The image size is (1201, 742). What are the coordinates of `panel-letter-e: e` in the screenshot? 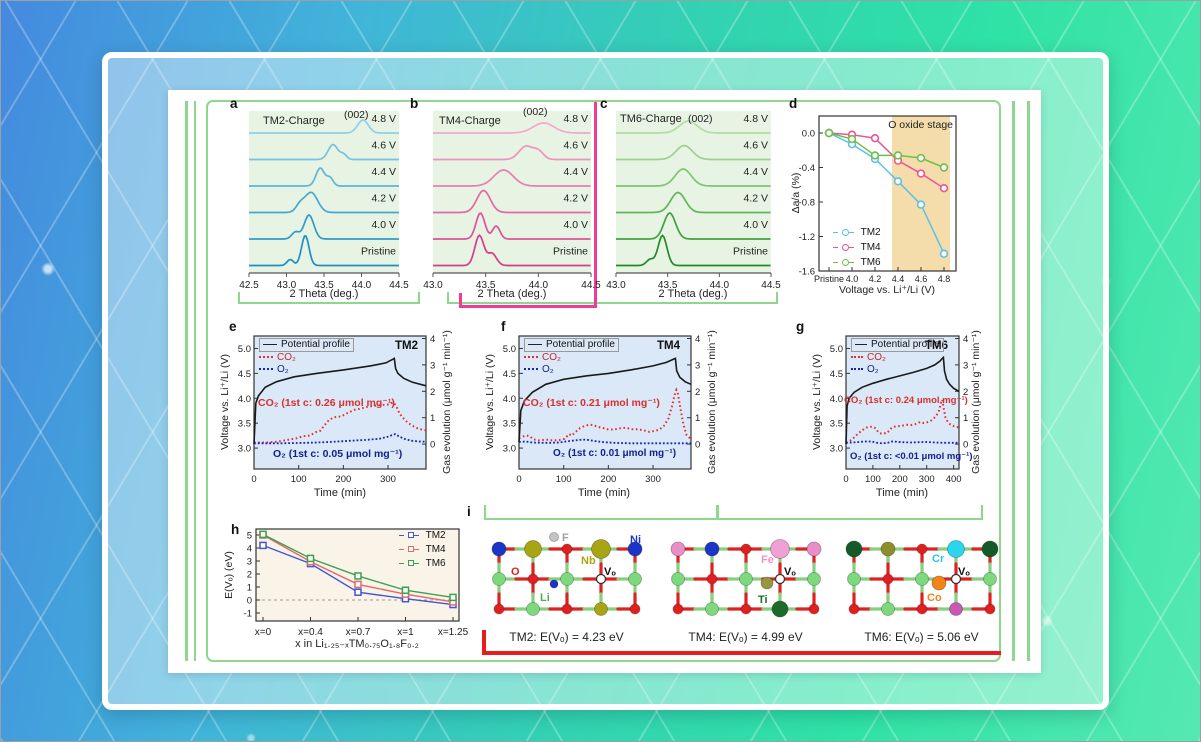 It's located at (233, 326).